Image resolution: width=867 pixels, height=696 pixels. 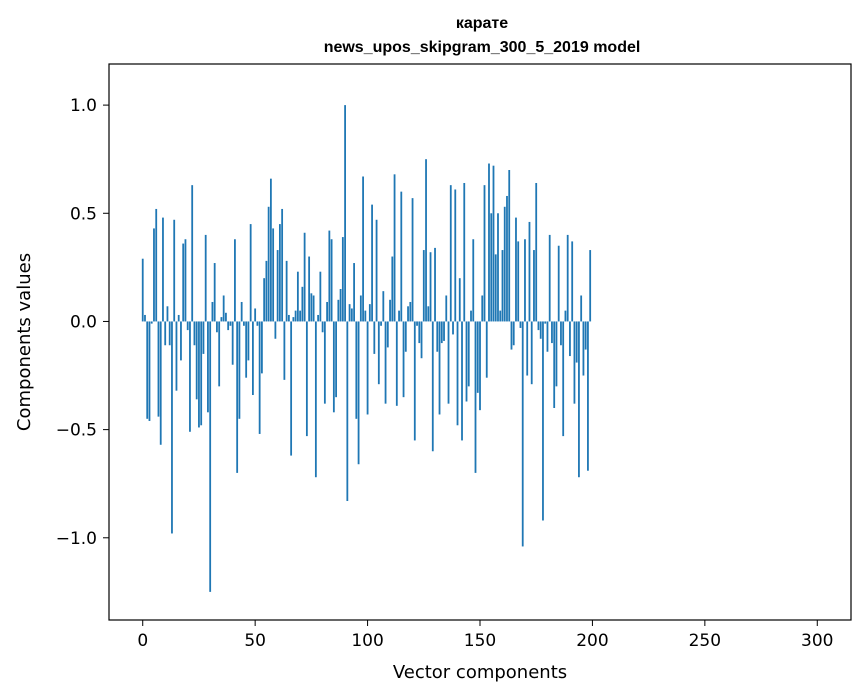 I want to click on y-tick-label: 0.5, so click(x=83, y=214).